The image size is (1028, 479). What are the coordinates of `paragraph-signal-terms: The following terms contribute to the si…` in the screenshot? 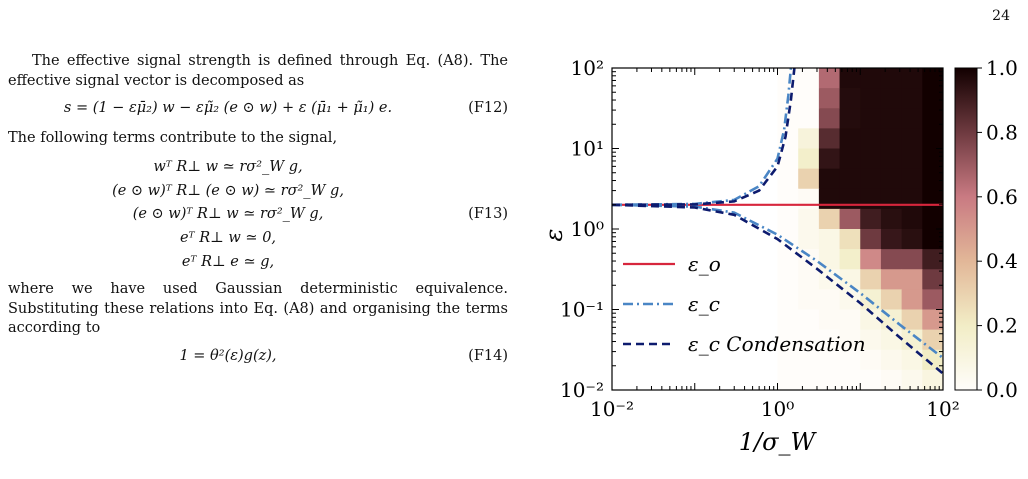 It's located at (173, 137).